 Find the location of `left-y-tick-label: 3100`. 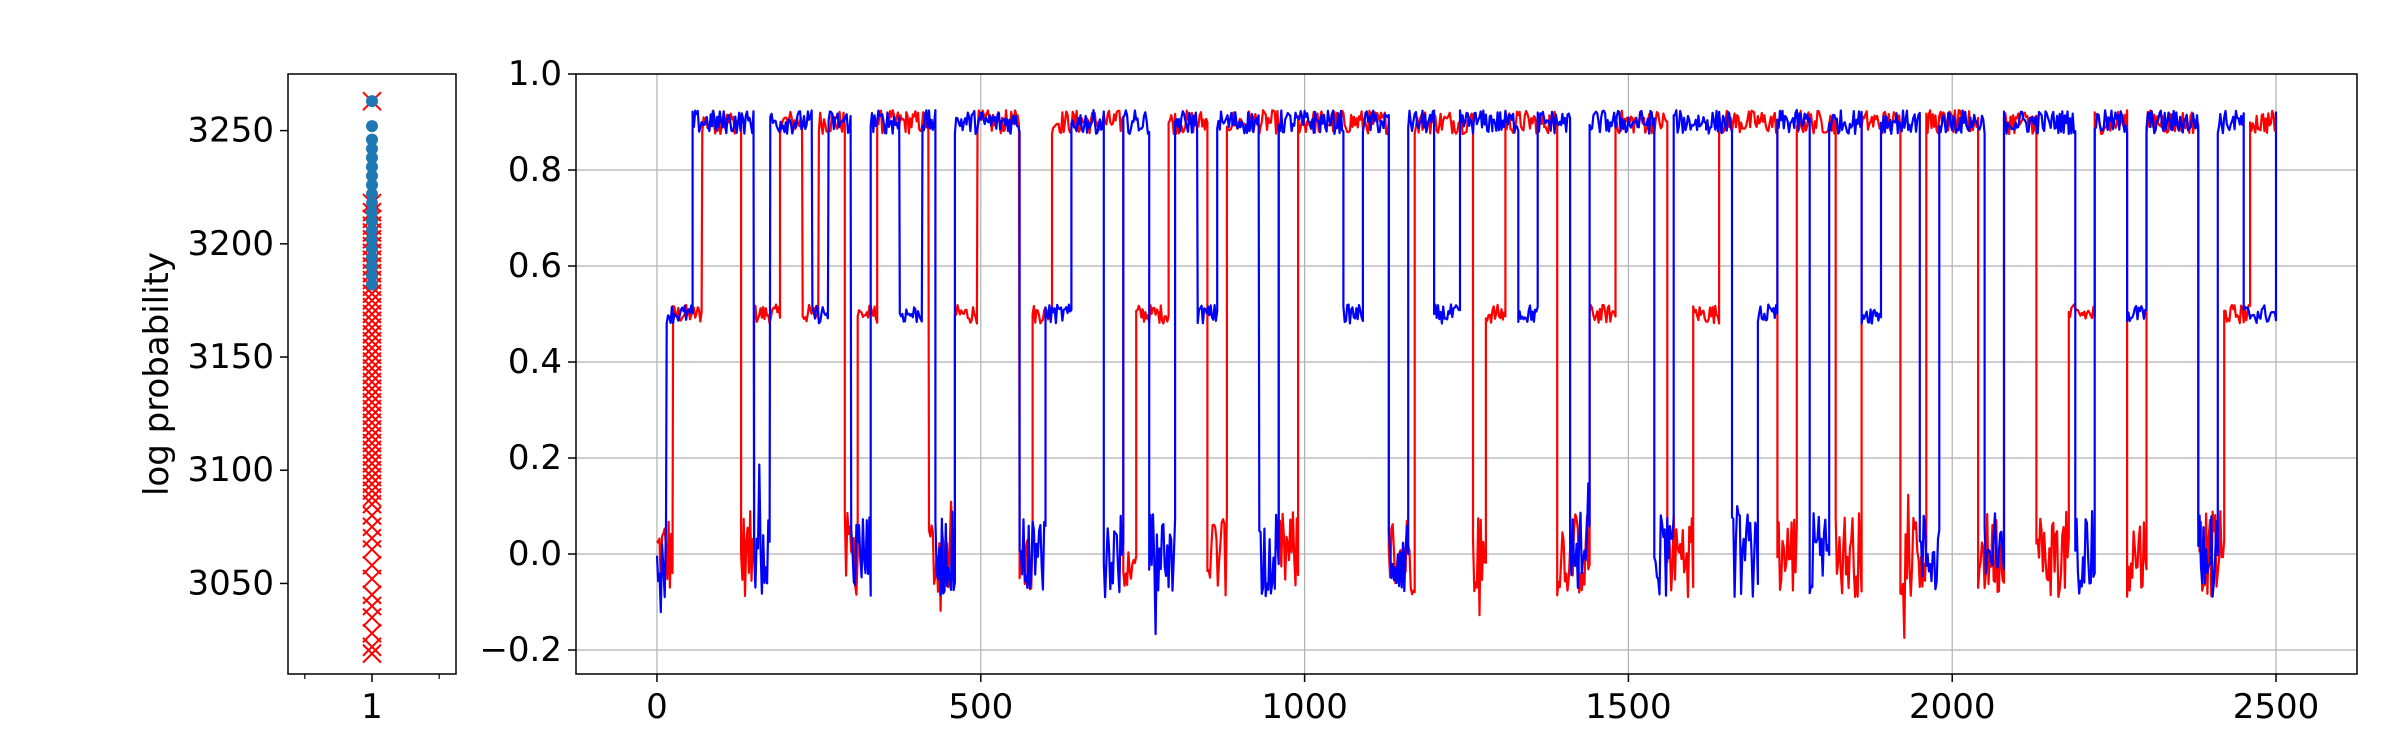

left-y-tick-label: 3100 is located at coordinates (230, 470).